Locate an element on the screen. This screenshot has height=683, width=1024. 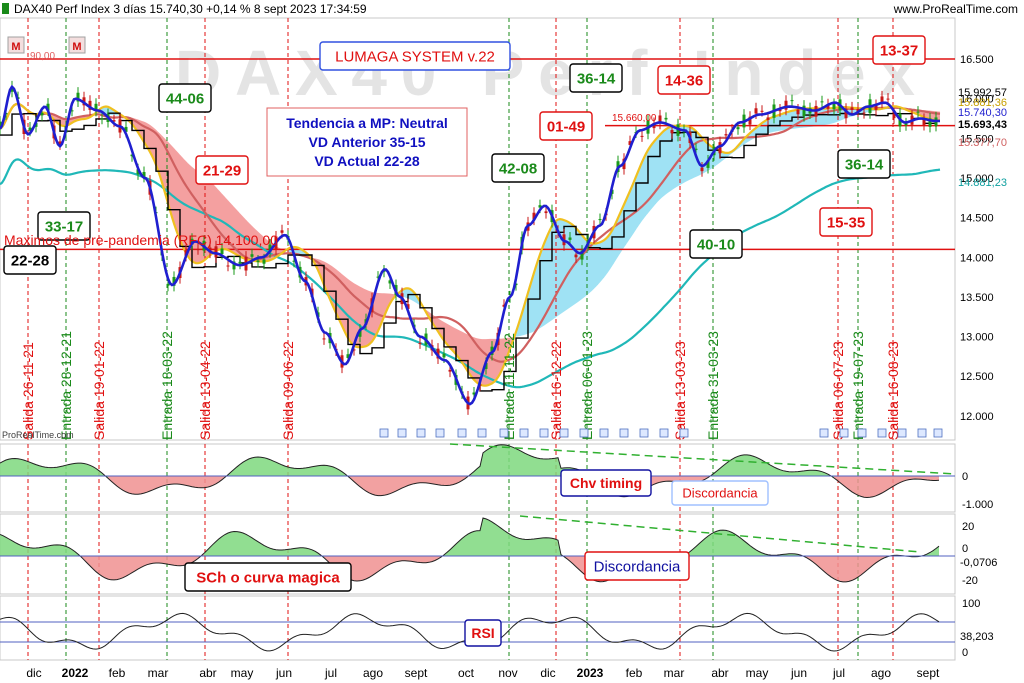
price-tick: 13.000 is located at coordinates (977, 338).